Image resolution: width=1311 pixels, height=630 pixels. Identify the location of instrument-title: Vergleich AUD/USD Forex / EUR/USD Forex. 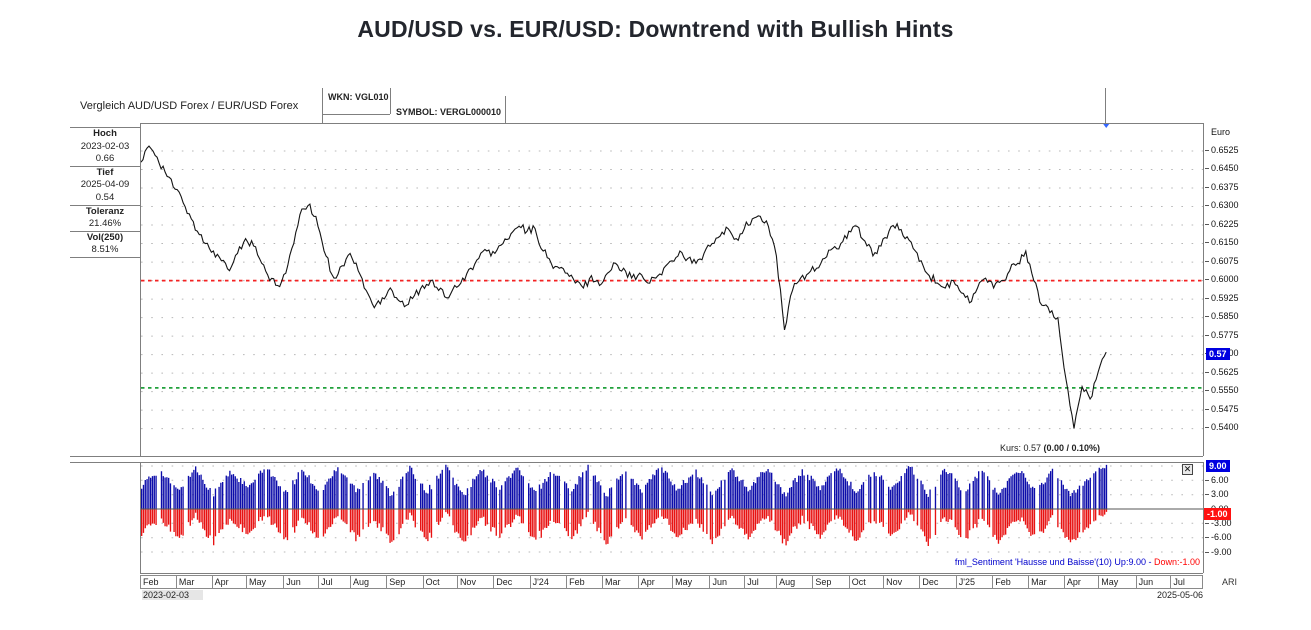
(189, 106).